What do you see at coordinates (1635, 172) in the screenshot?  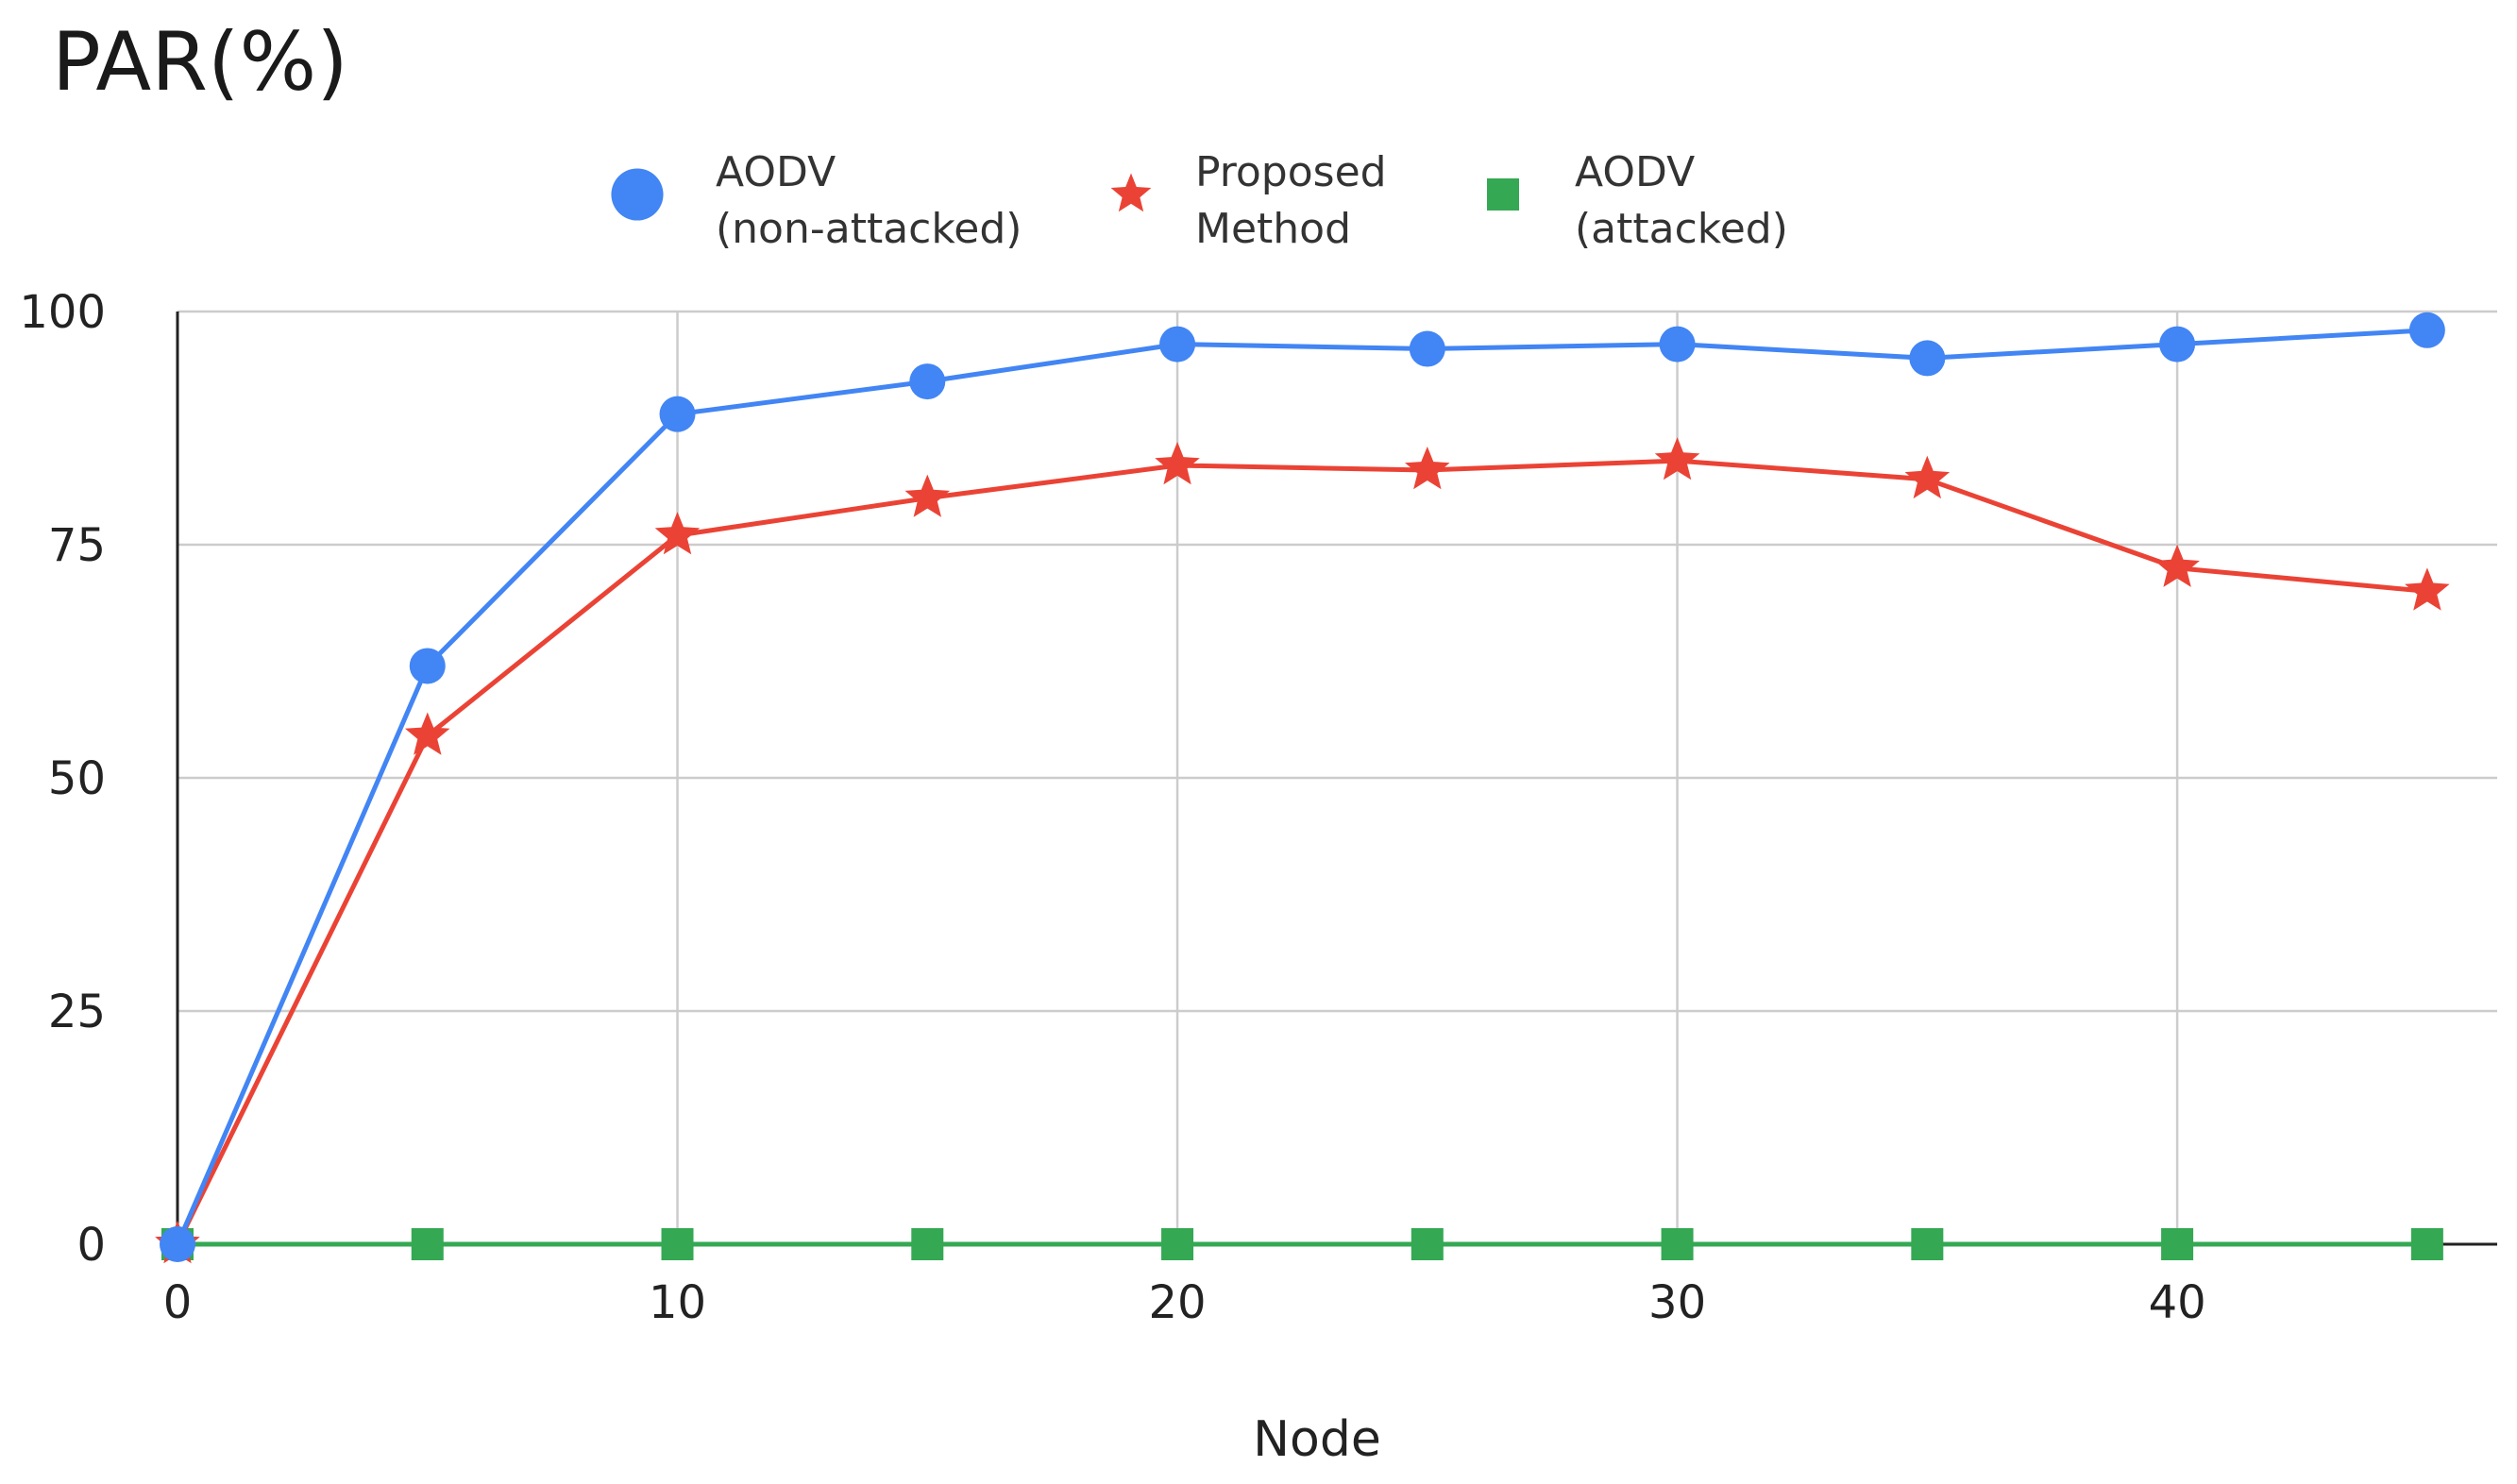 I see `legend-label-aodv-attacked-line1: AODV` at bounding box center [1635, 172].